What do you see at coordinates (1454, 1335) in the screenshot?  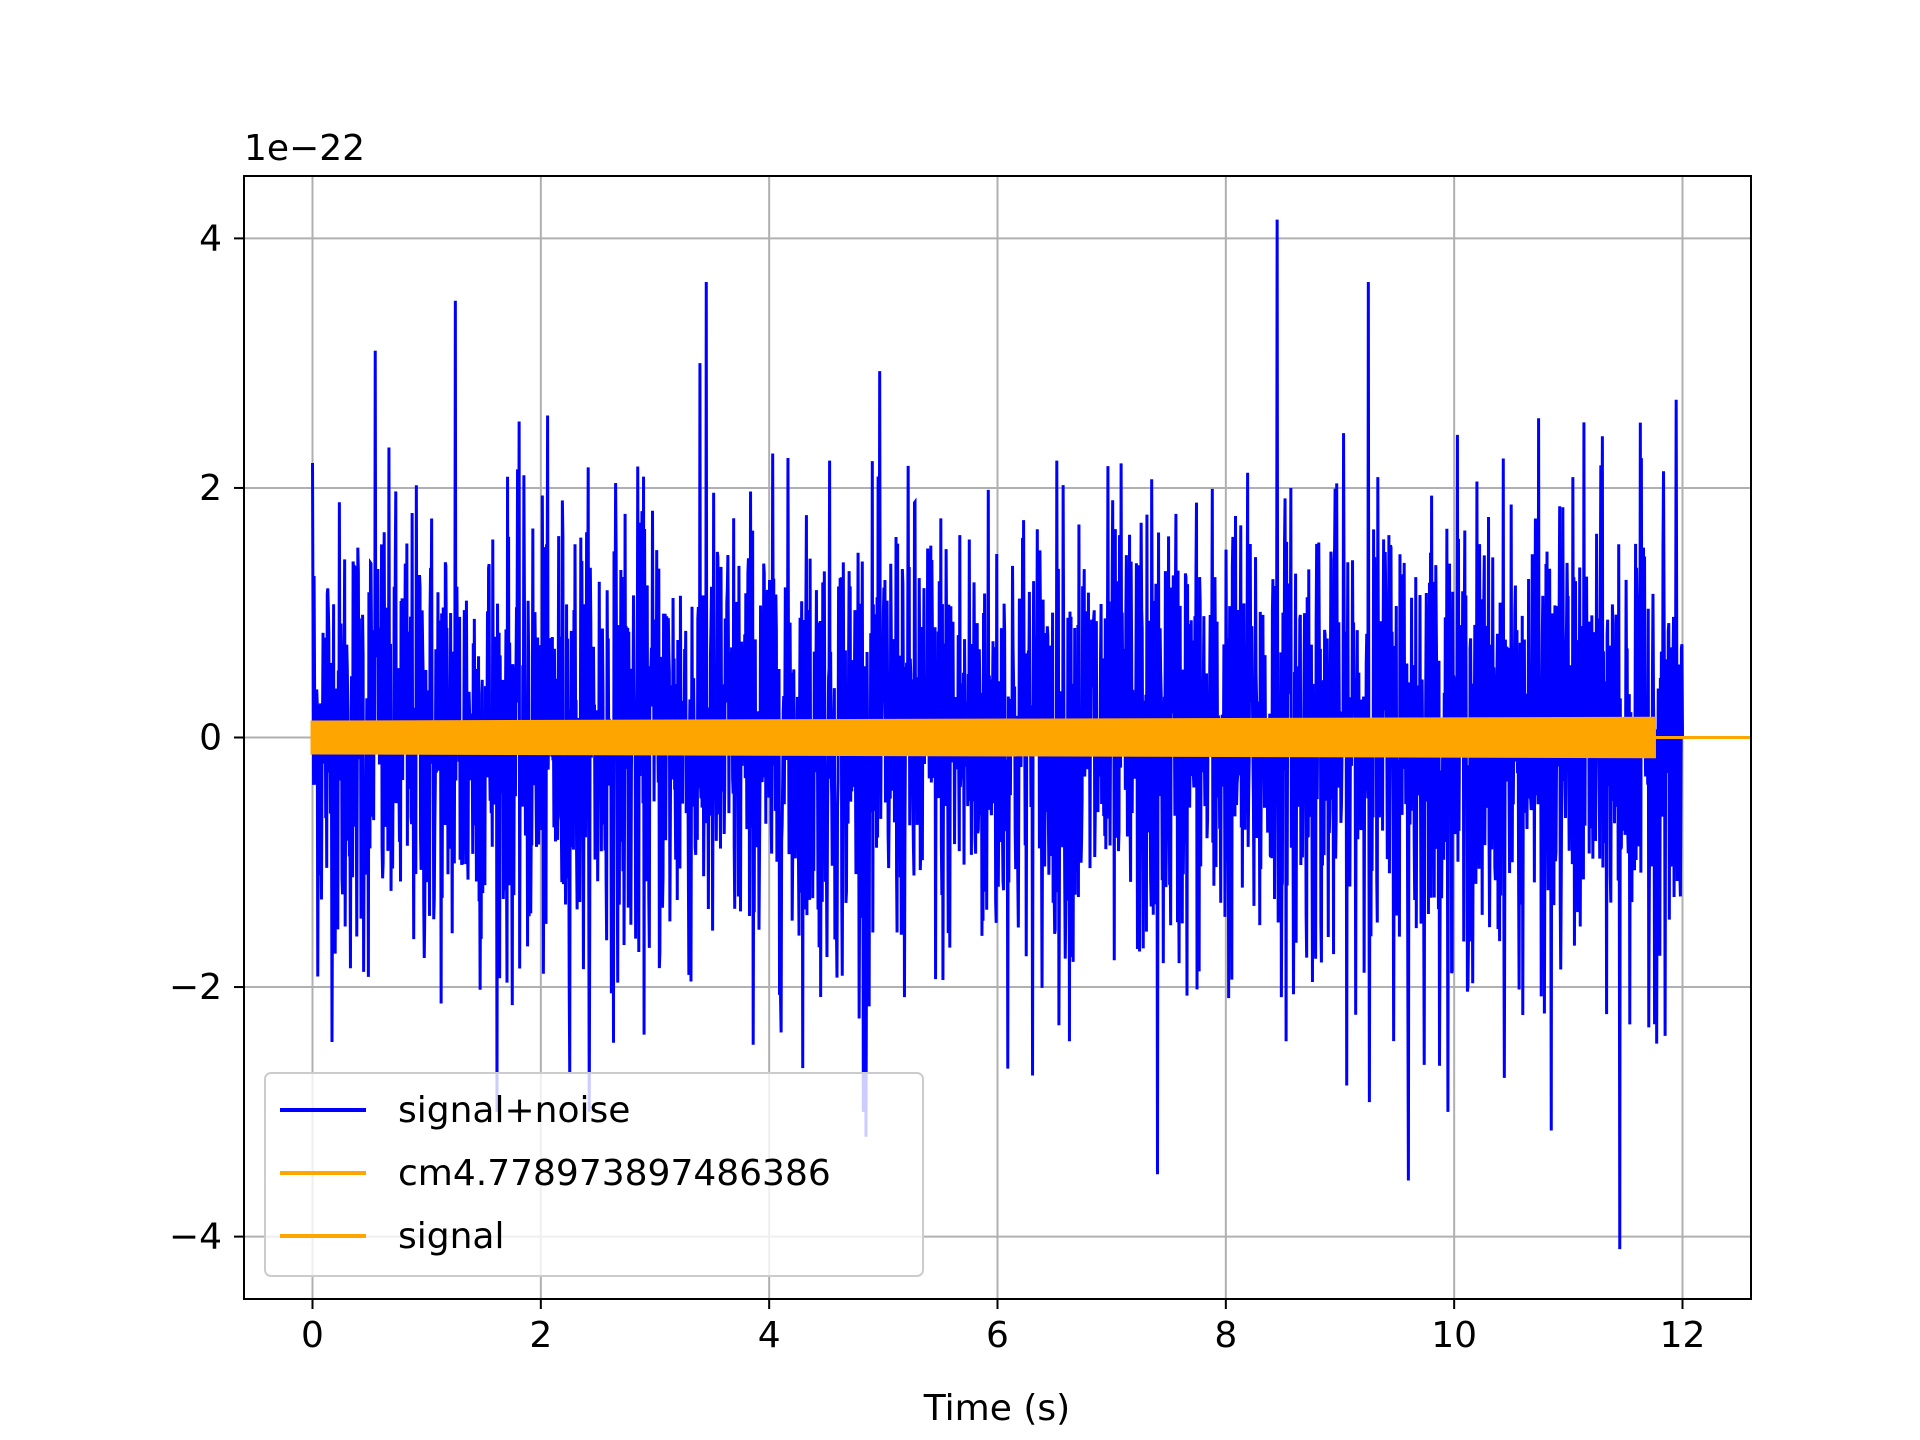 I see `x-tick-label: 10` at bounding box center [1454, 1335].